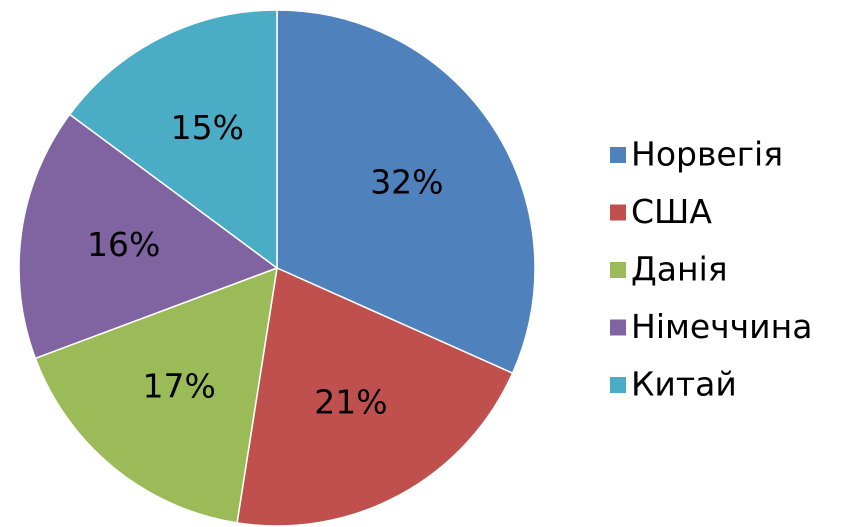 The height and width of the screenshot is (527, 855). Describe the element at coordinates (671, 211) in the screenshot. I see `legend-label: США` at that location.